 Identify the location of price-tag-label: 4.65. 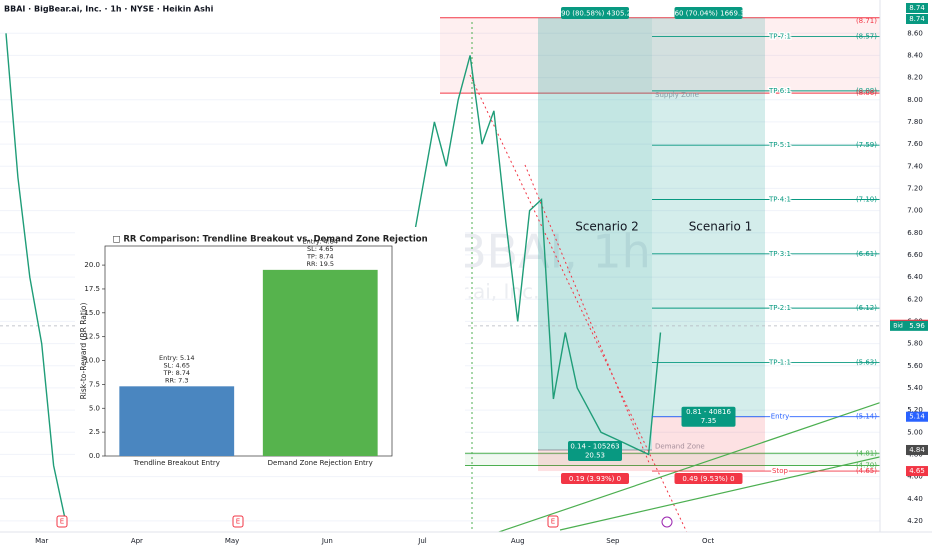
(917, 471).